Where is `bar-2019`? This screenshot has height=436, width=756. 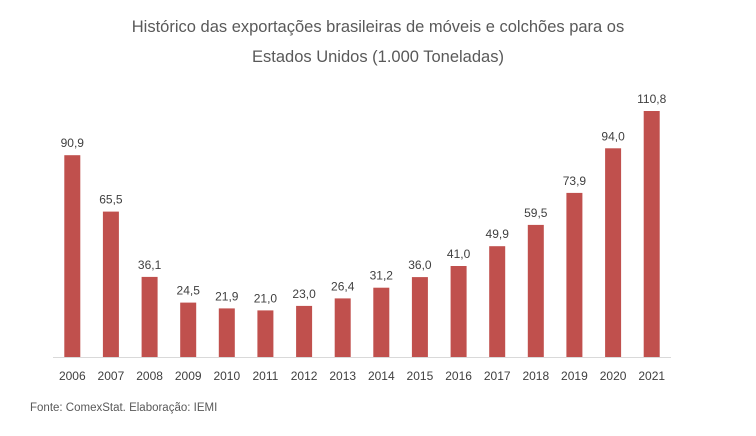
bar-2019 is located at coordinates (574, 274).